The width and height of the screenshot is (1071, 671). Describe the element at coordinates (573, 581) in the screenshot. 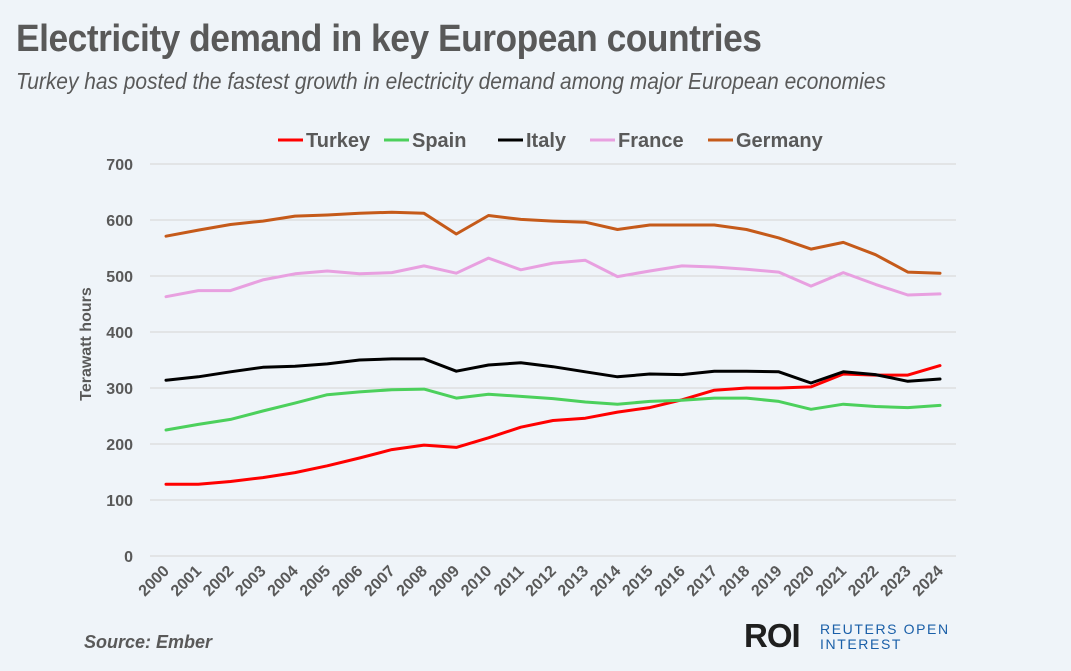

I see `x-tick-label: 2013` at that location.